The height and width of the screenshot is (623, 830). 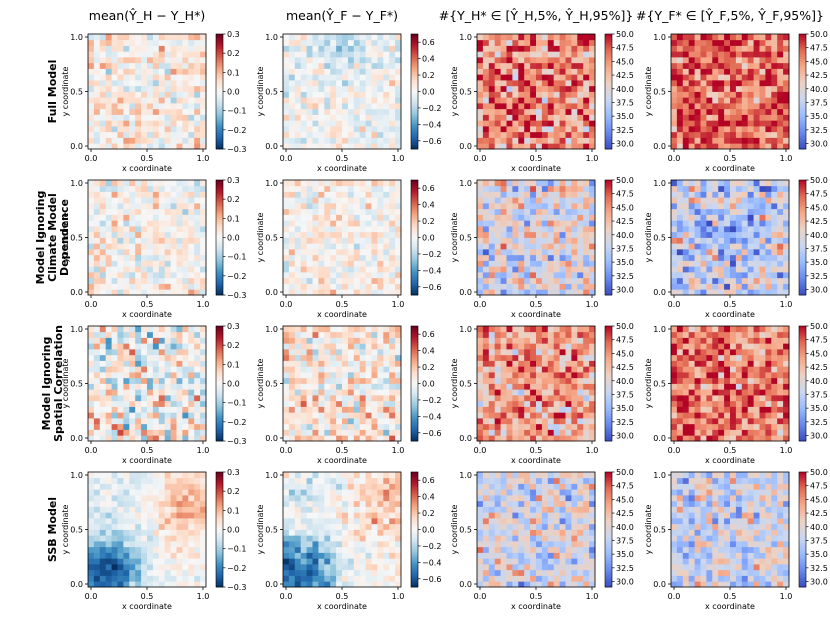 I want to click on colorbar-tick-label: 37.5, so click(x=819, y=102).